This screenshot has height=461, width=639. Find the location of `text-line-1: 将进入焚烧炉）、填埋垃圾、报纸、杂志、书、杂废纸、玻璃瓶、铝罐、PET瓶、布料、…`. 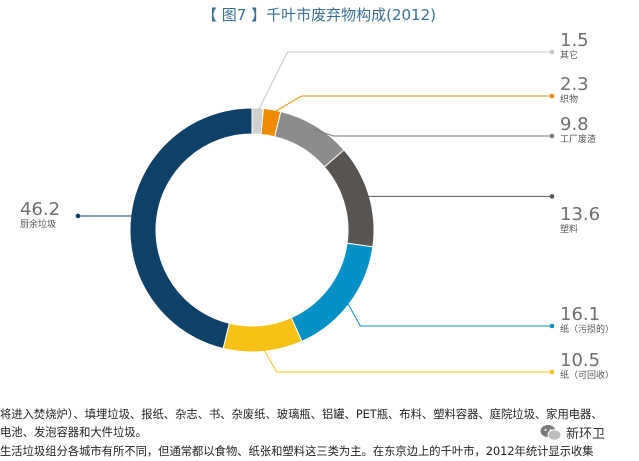

text-line-1: 将进入焚烧炉）、填埋垃圾、报纸、杂志、书、杂废纸、玻璃瓶、铝罐、PET瓶、布料、… is located at coordinates (301, 414).